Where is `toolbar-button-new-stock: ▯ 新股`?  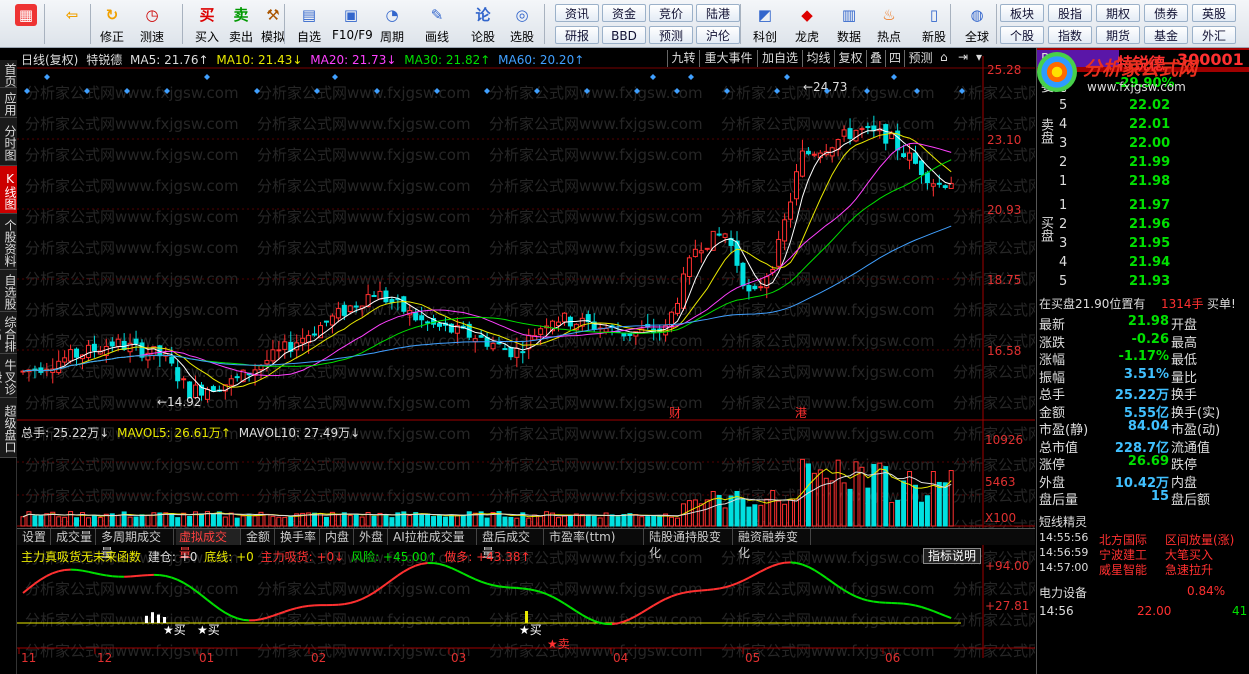 toolbar-button-new-stock: ▯ 新股 is located at coordinates (934, 24).